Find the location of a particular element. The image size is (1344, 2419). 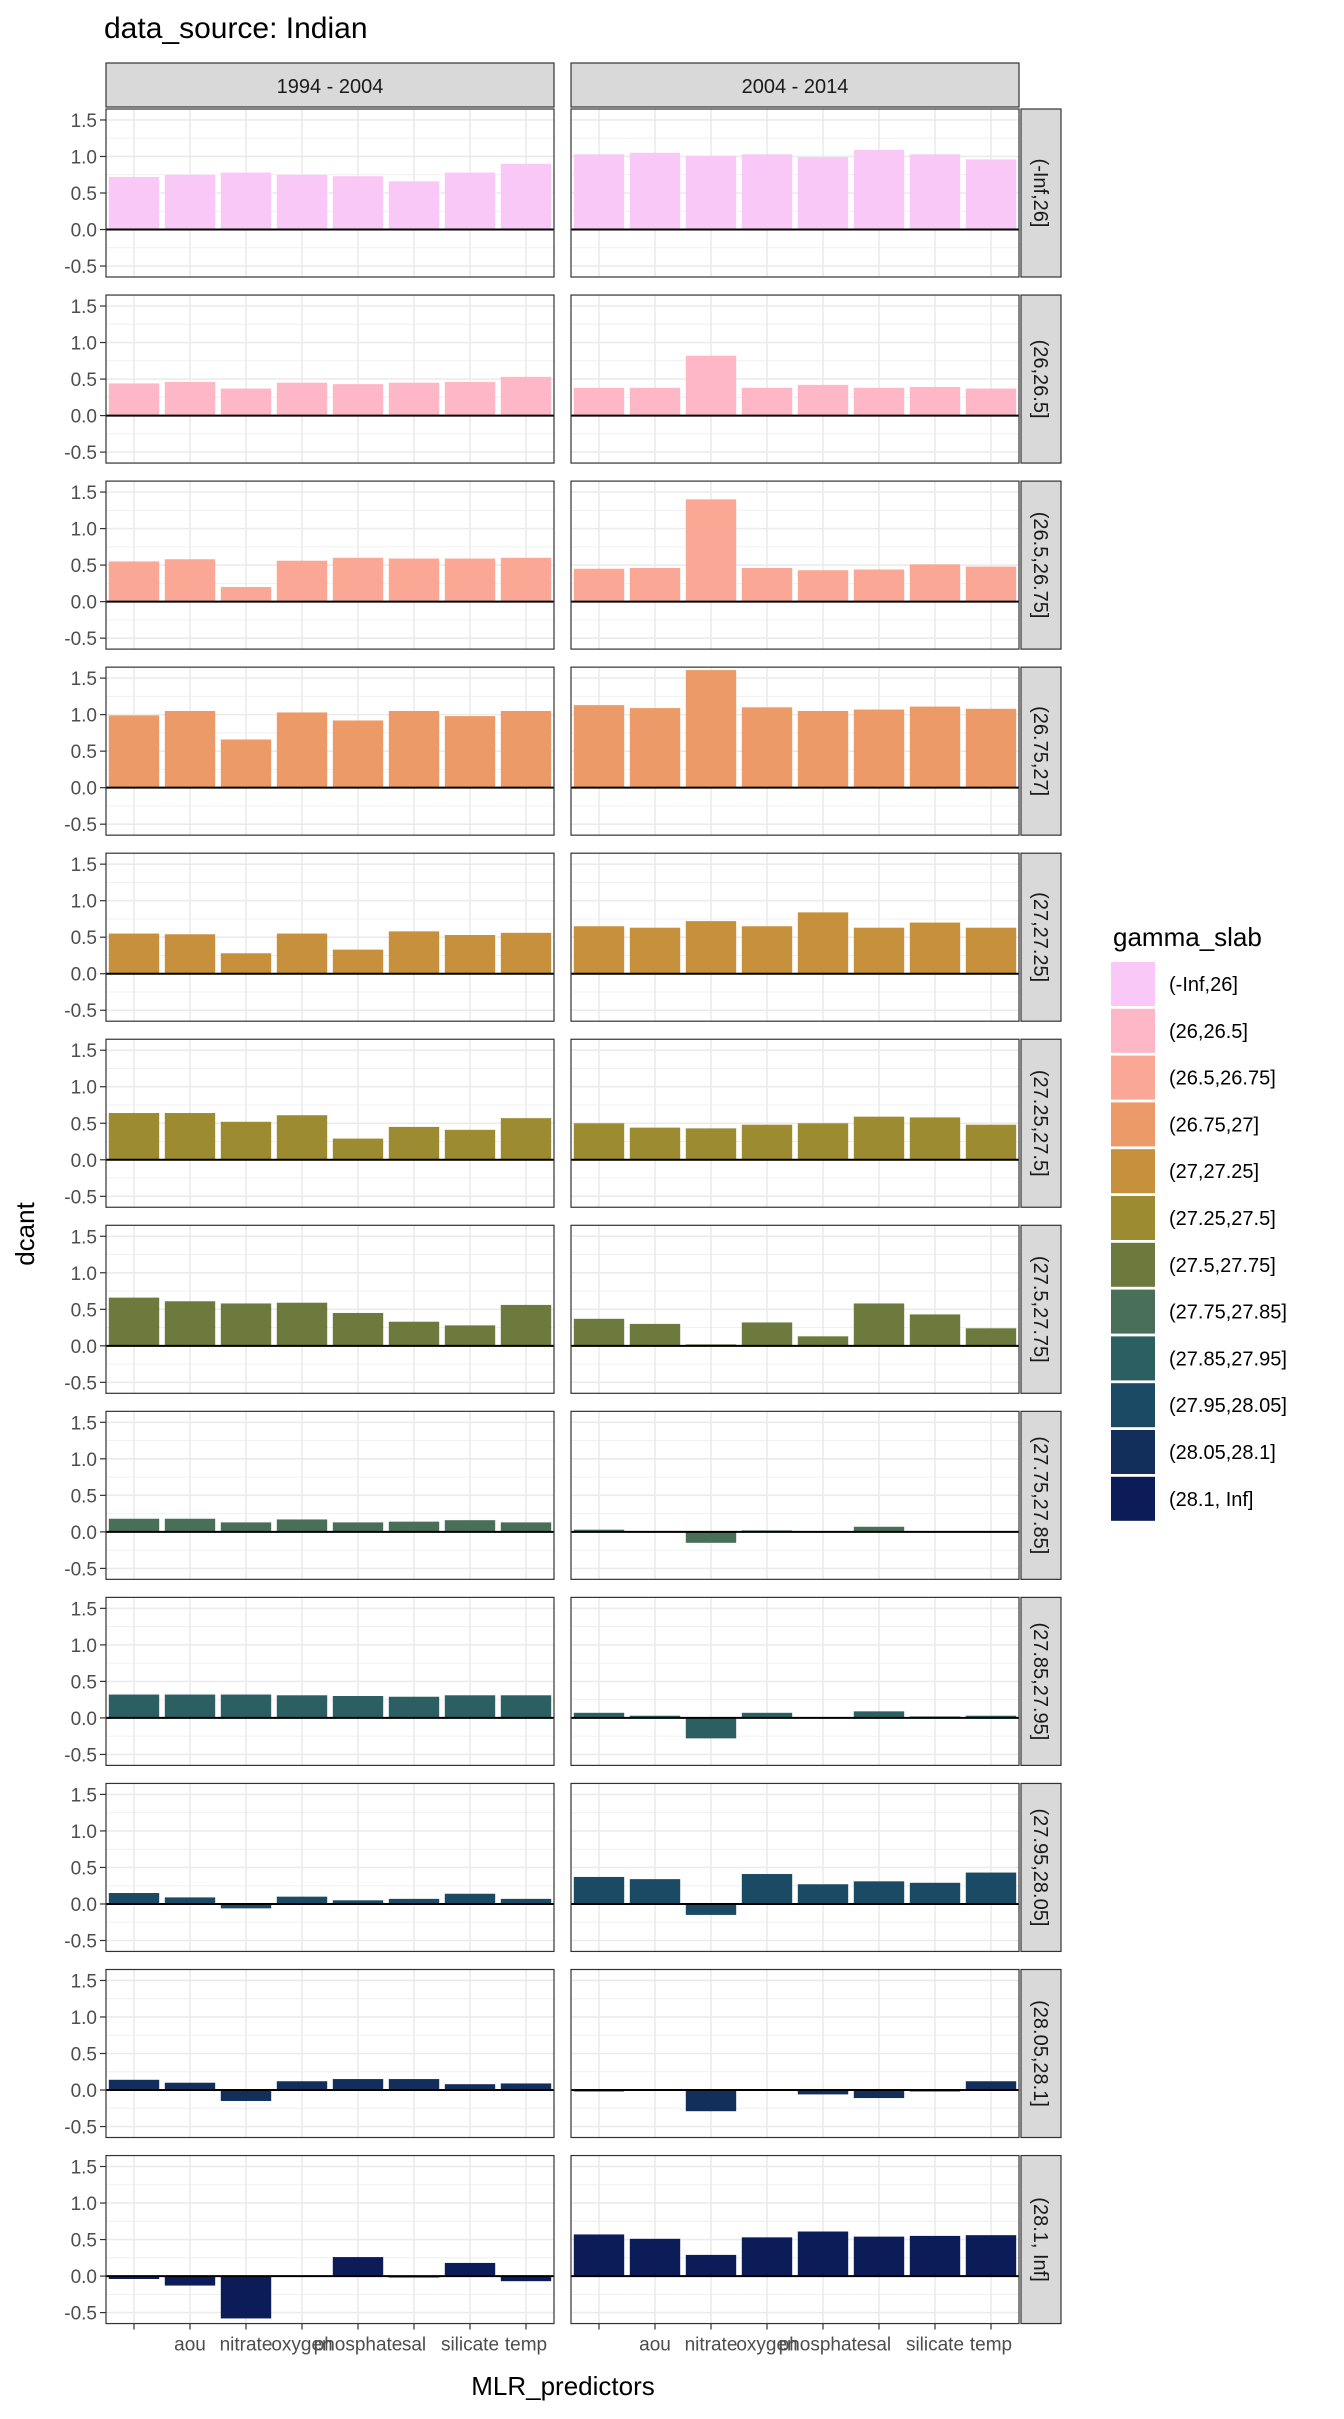

legend-label: (26.75,27] is located at coordinates (1214, 1125).